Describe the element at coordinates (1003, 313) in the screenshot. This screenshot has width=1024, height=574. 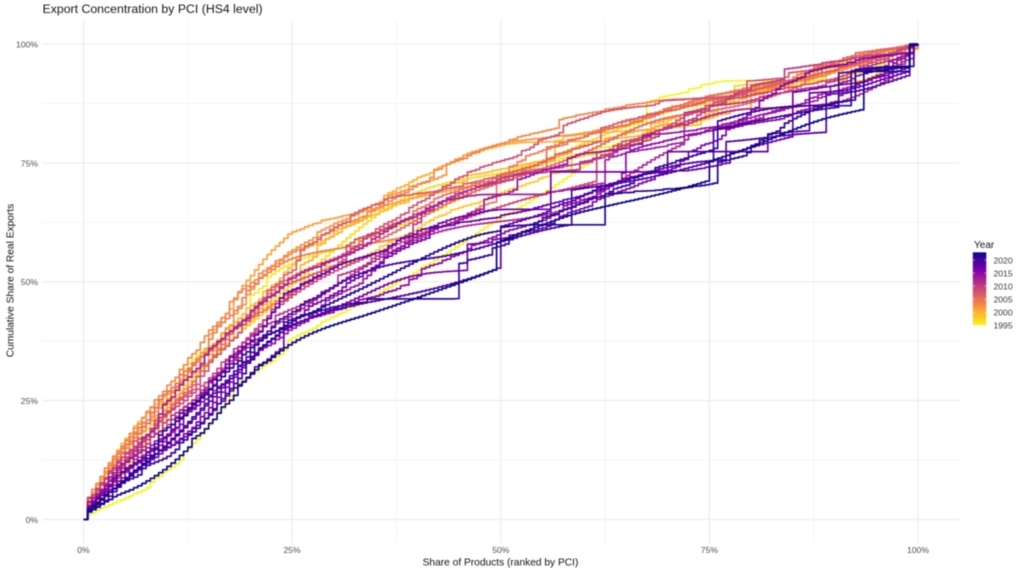
I see `svg-text: 2000` at that location.